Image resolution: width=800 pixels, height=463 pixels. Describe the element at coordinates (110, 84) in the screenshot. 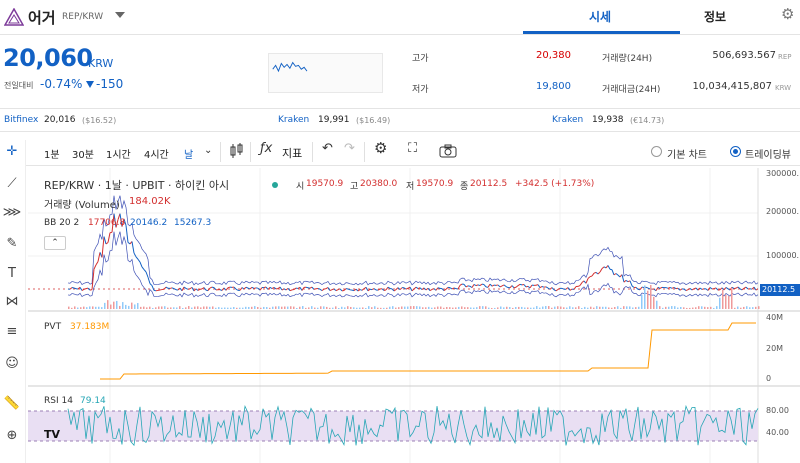

I see `change-amount: -150` at that location.